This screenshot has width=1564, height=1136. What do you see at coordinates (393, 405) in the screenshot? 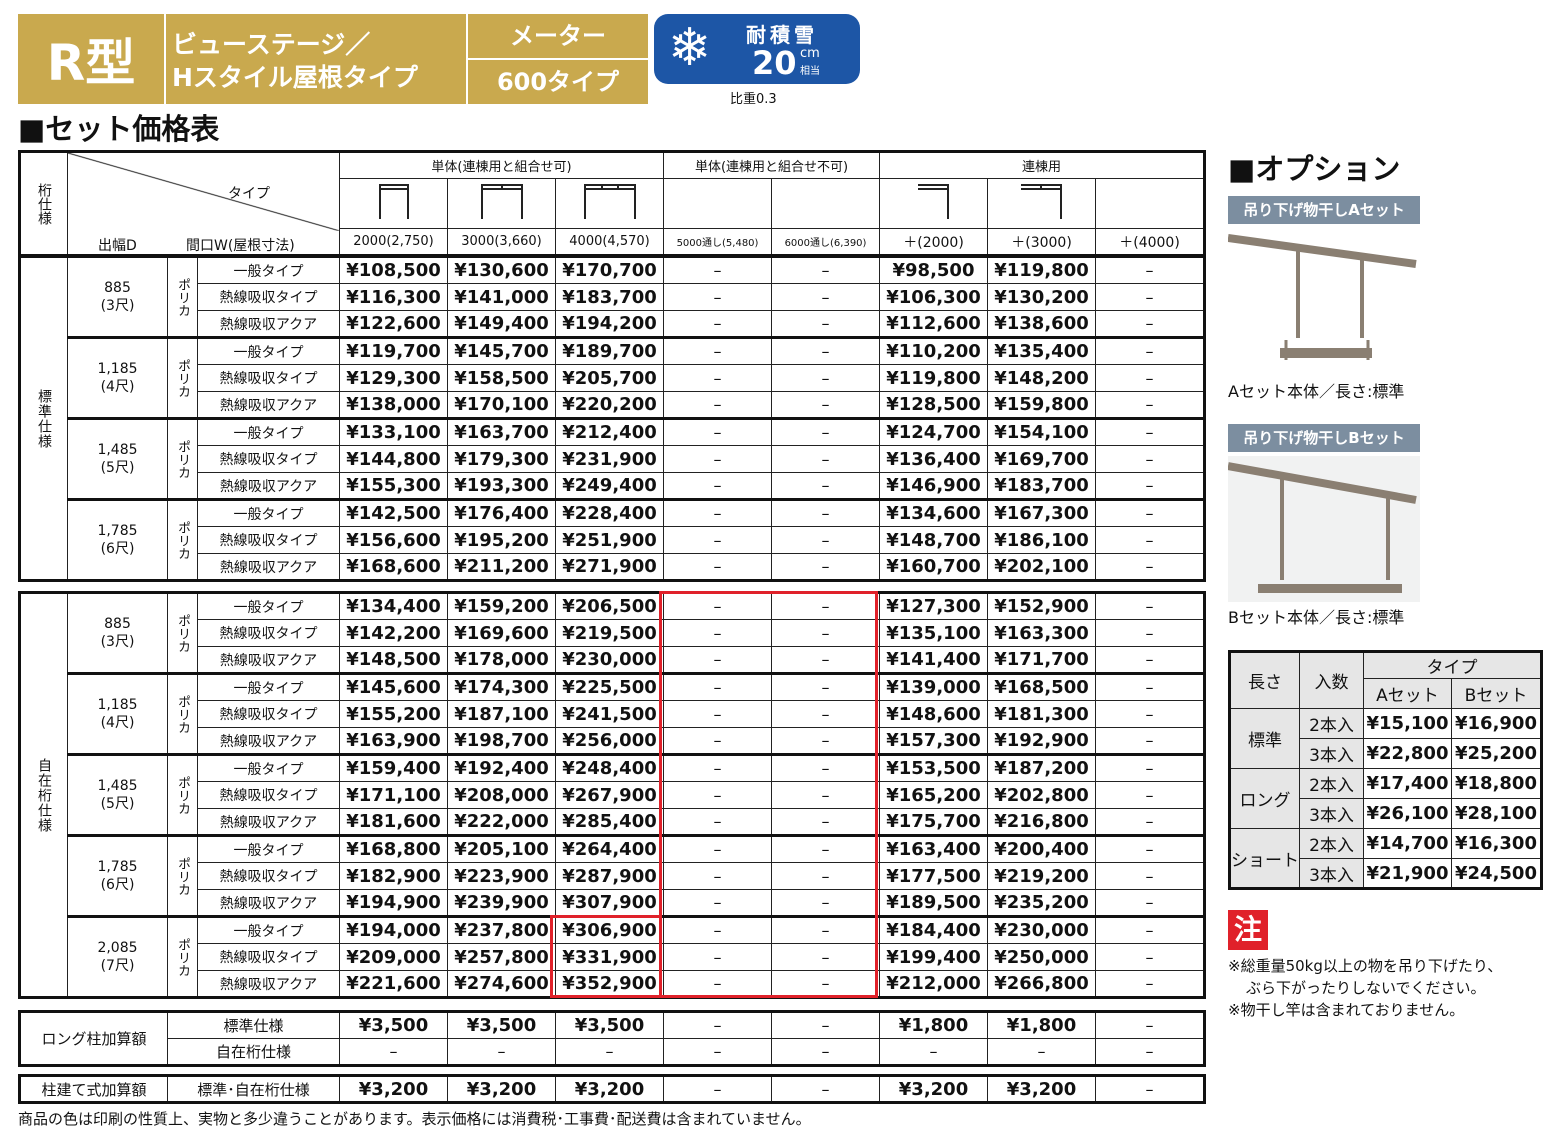
I see `price-cell: ¥138,000` at bounding box center [393, 405].